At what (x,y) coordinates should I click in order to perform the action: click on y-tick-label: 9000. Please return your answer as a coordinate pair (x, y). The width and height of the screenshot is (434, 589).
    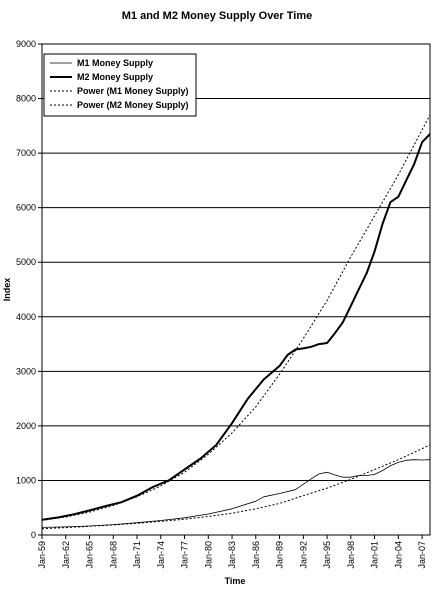
    Looking at the image, I should click on (26, 44).